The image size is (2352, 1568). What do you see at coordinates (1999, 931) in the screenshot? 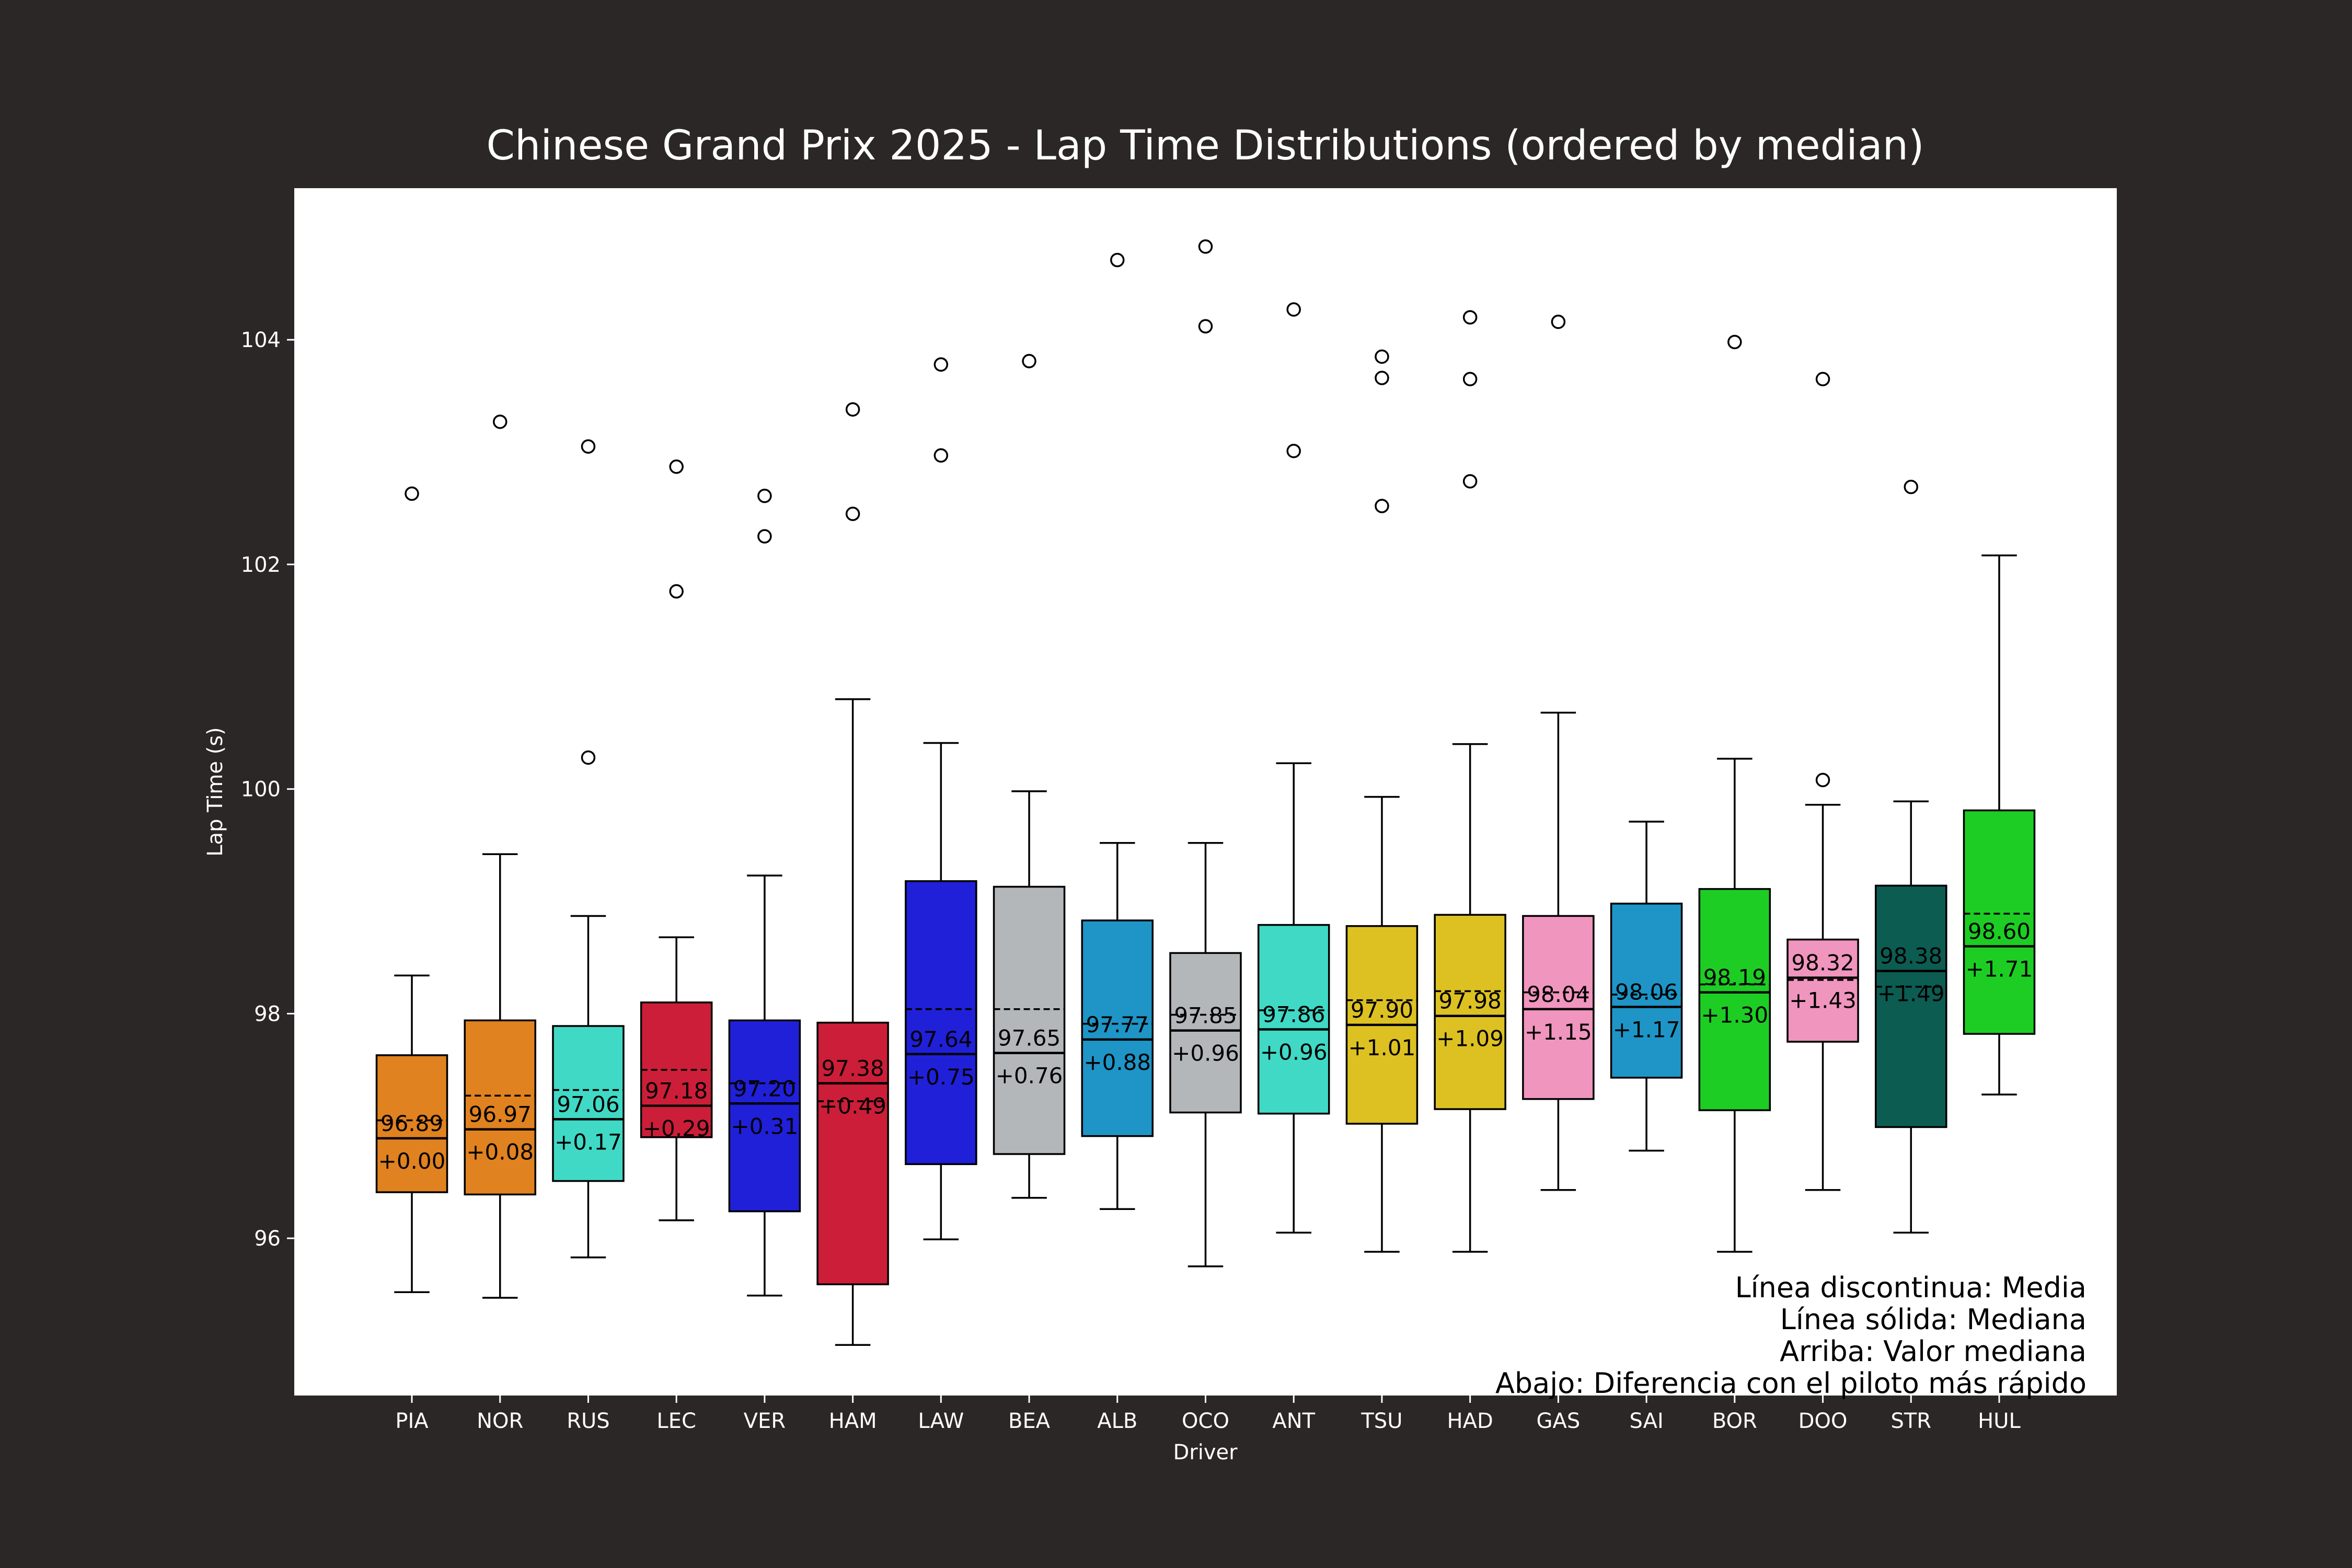
I see `median-value-label: 98.60` at bounding box center [1999, 931].